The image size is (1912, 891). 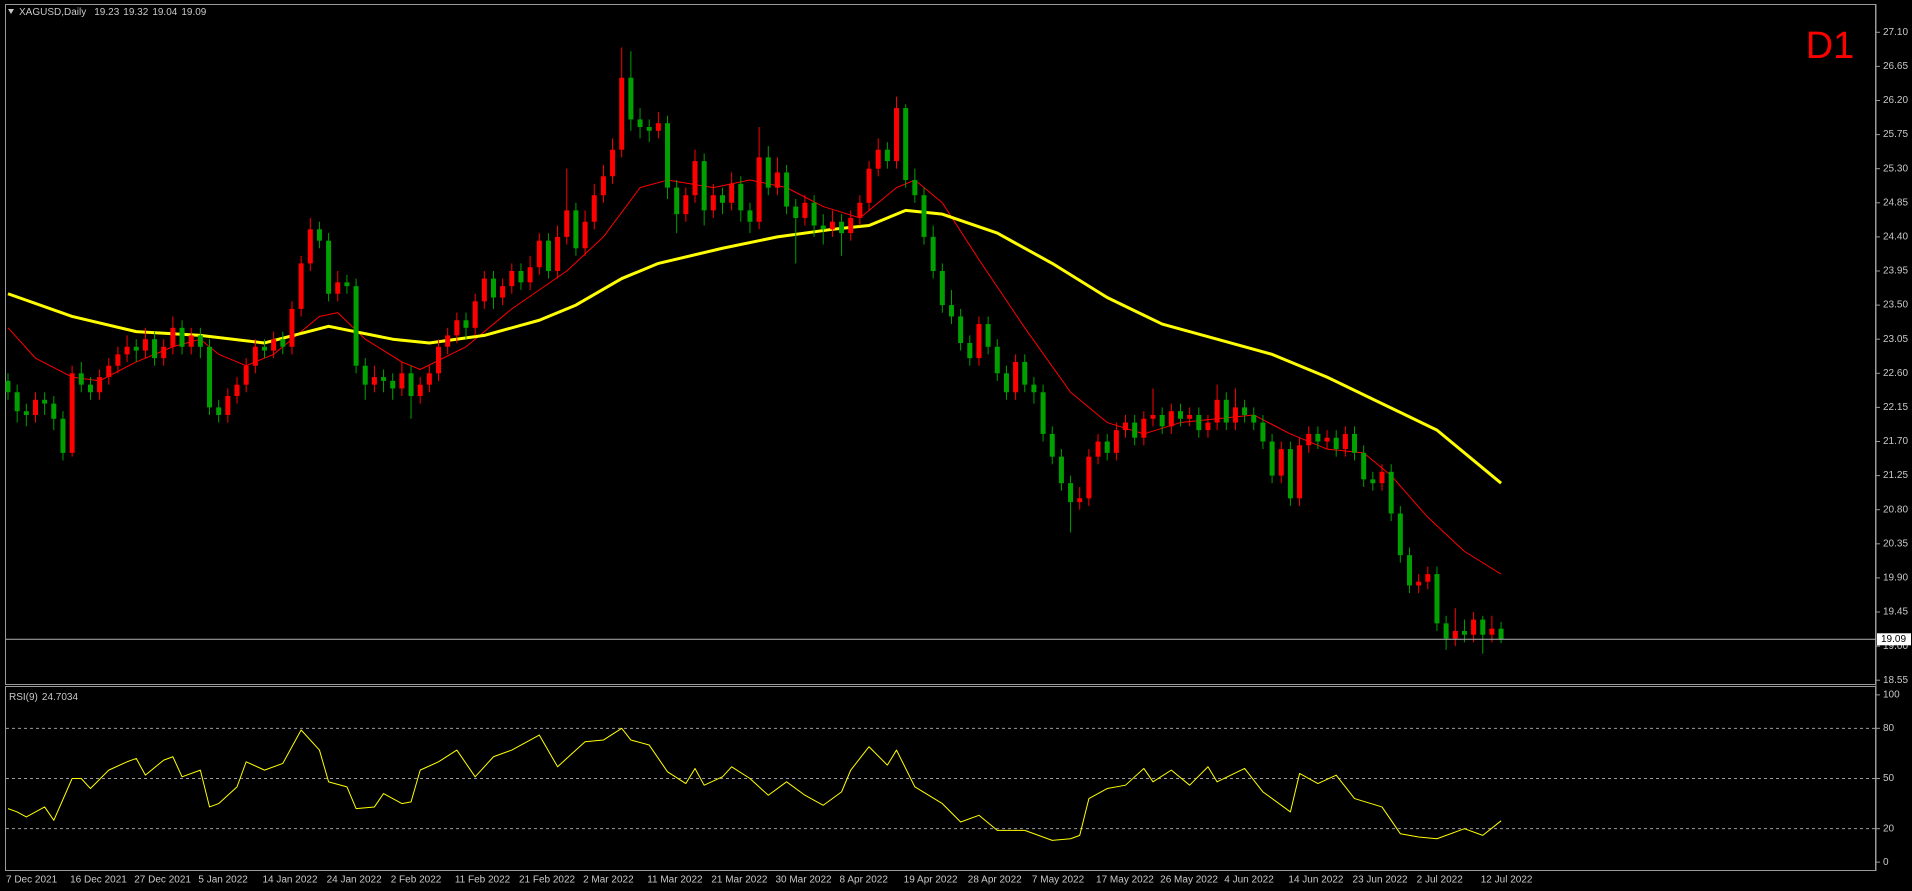 What do you see at coordinates (193, 12) in the screenshot?
I see `header-ohlc: 19.09` at bounding box center [193, 12].